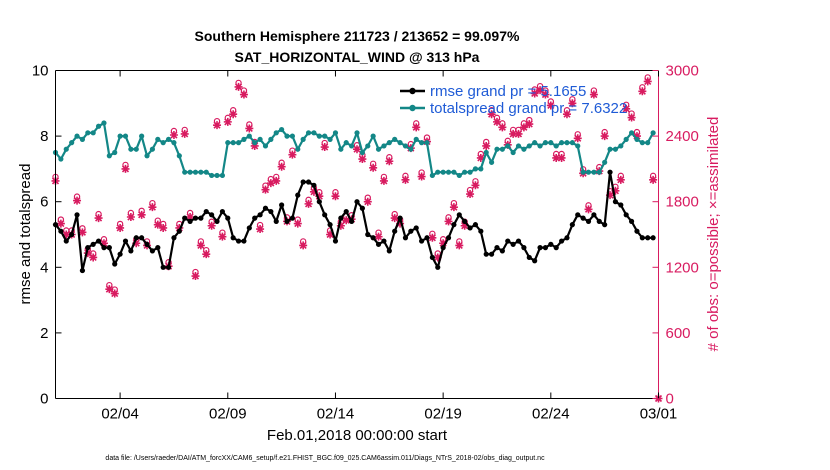 The height and width of the screenshot is (470, 830). What do you see at coordinates (682, 136) in the screenshot?
I see `y-tick-label-right: 2400` at bounding box center [682, 136].